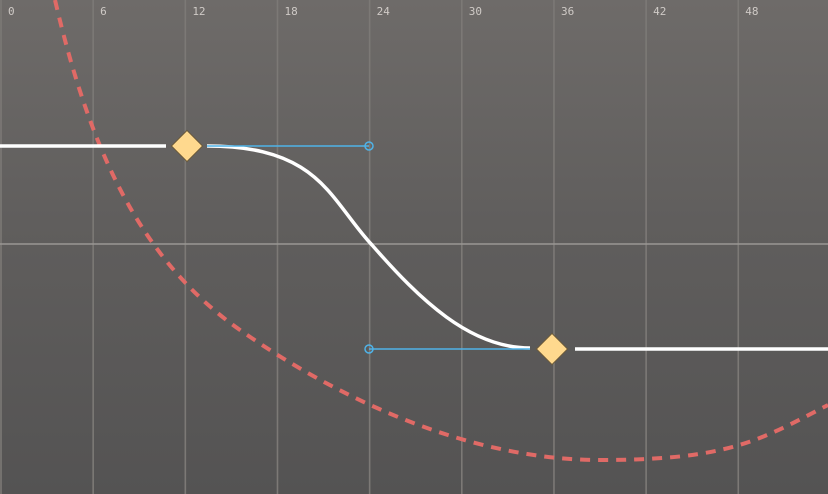 Image resolution: width=828 pixels, height=494 pixels. Describe the element at coordinates (567, 11) in the screenshot. I see `ruler-tick-label: 36` at that location.